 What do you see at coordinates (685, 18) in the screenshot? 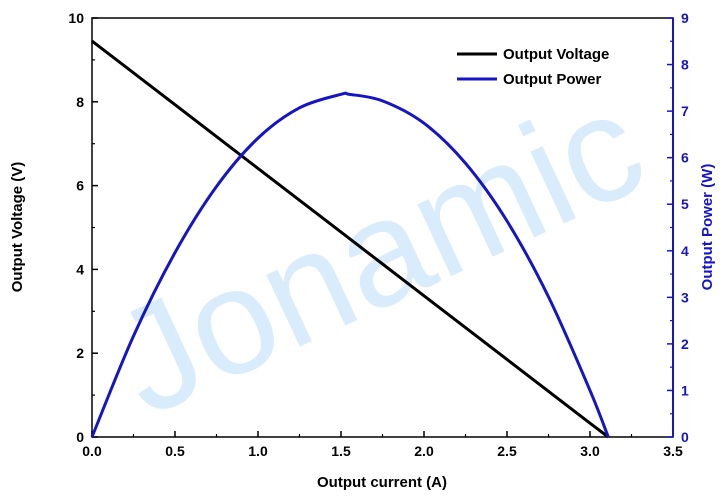
I see `right-y-tick-label: 9` at bounding box center [685, 18].